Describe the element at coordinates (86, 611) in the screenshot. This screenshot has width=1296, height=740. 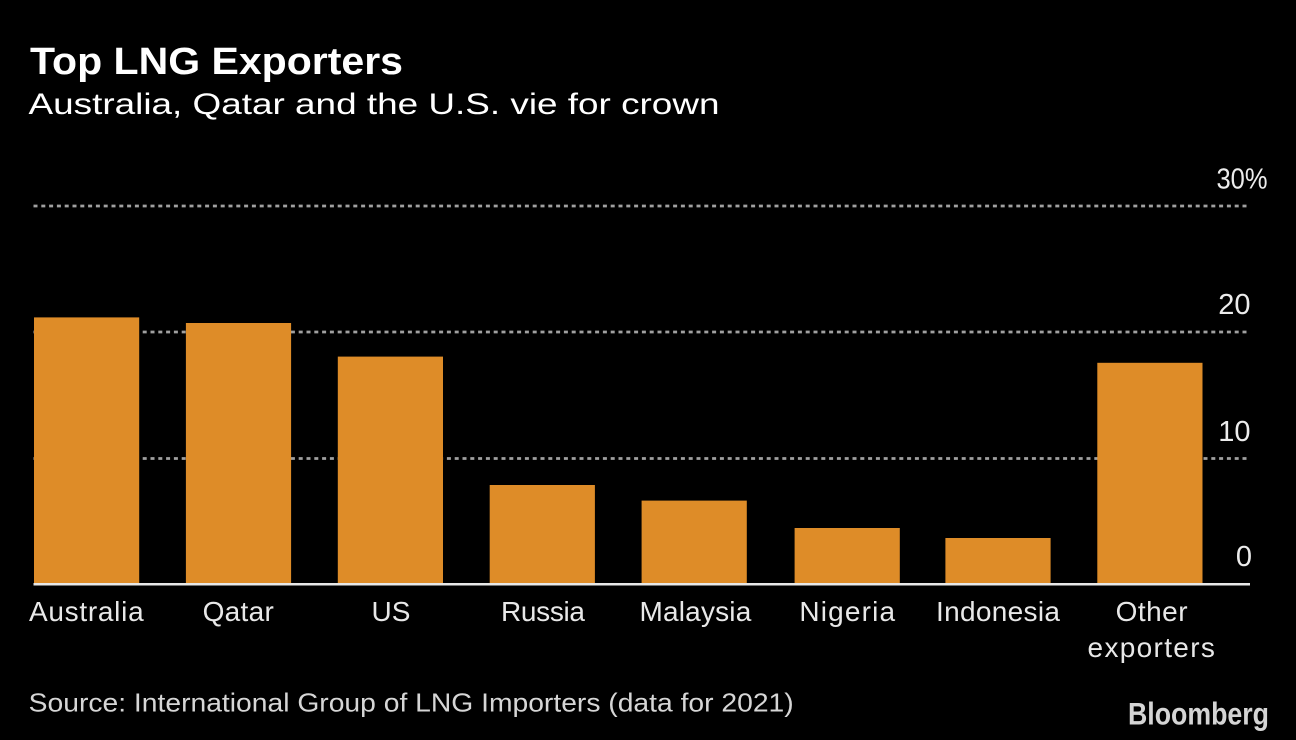
I see `svg-text: Australia` at that location.